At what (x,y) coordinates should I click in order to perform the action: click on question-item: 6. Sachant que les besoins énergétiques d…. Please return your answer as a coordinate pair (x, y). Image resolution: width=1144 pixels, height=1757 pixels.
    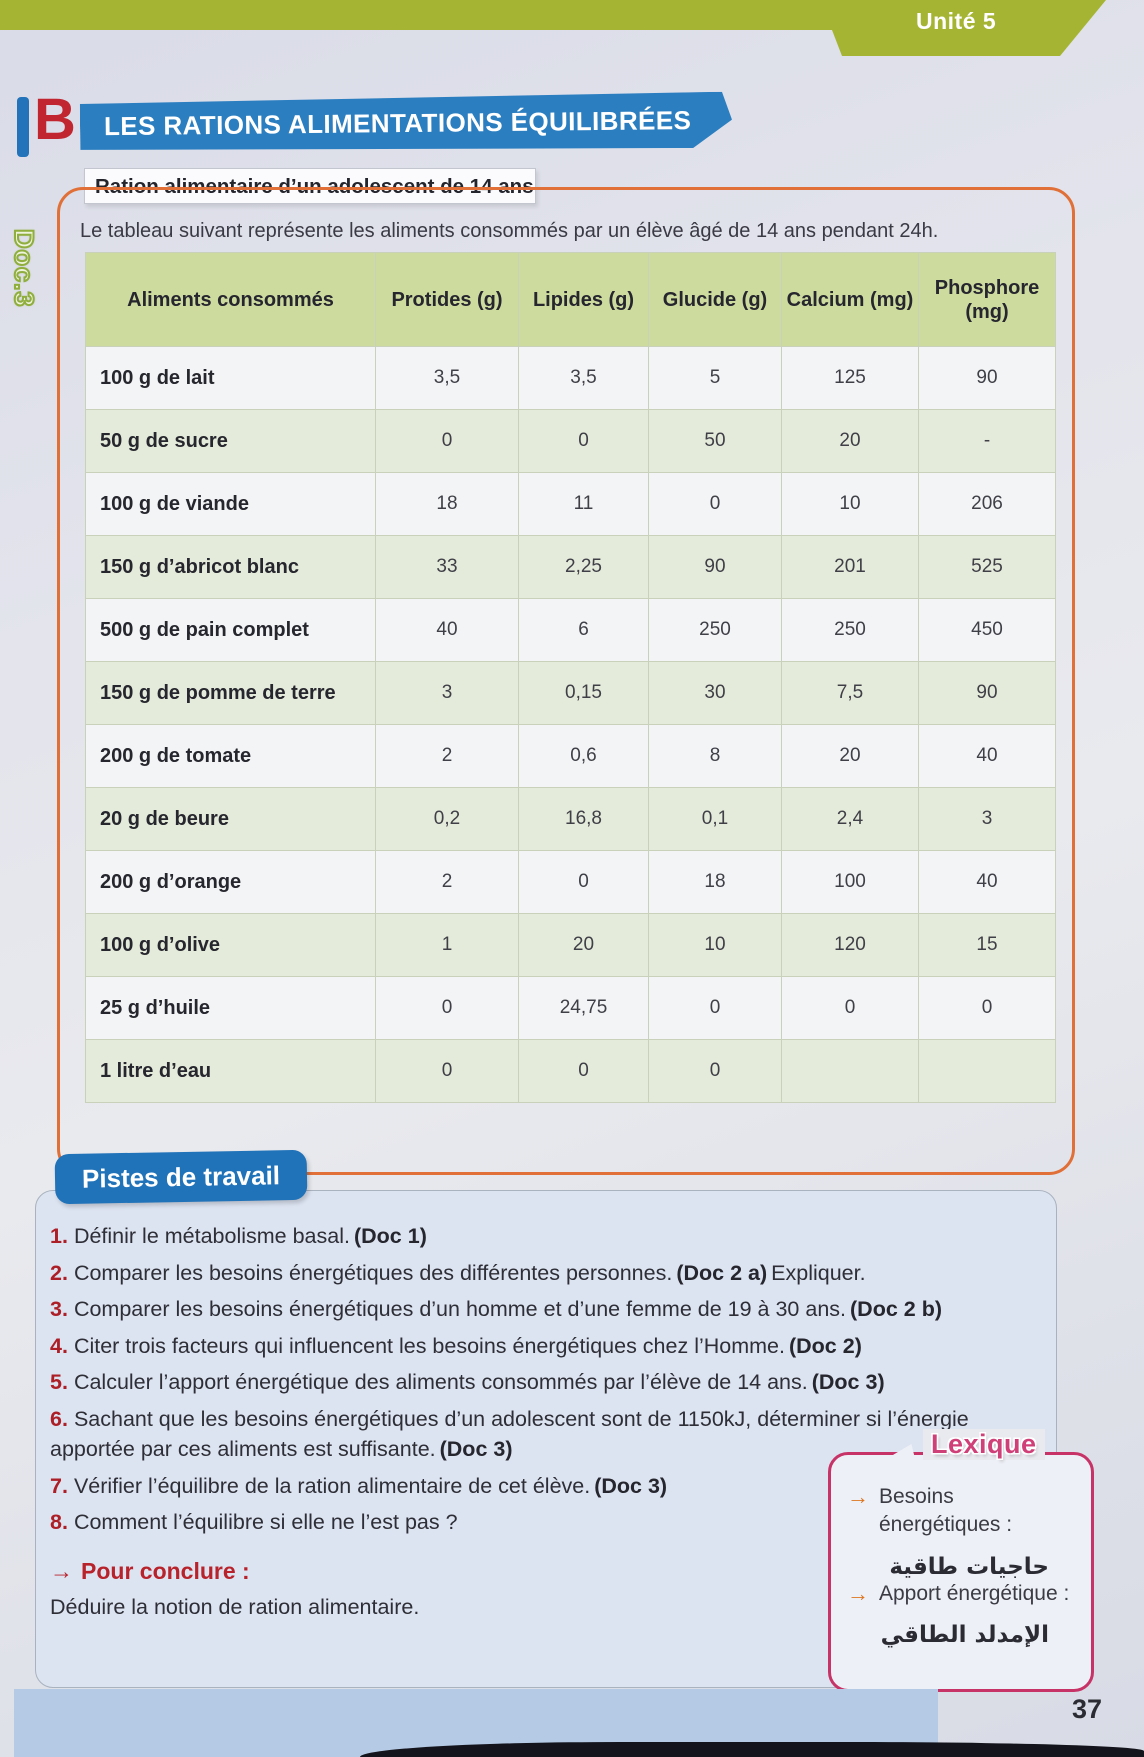
    Looking at the image, I should click on (509, 1434).